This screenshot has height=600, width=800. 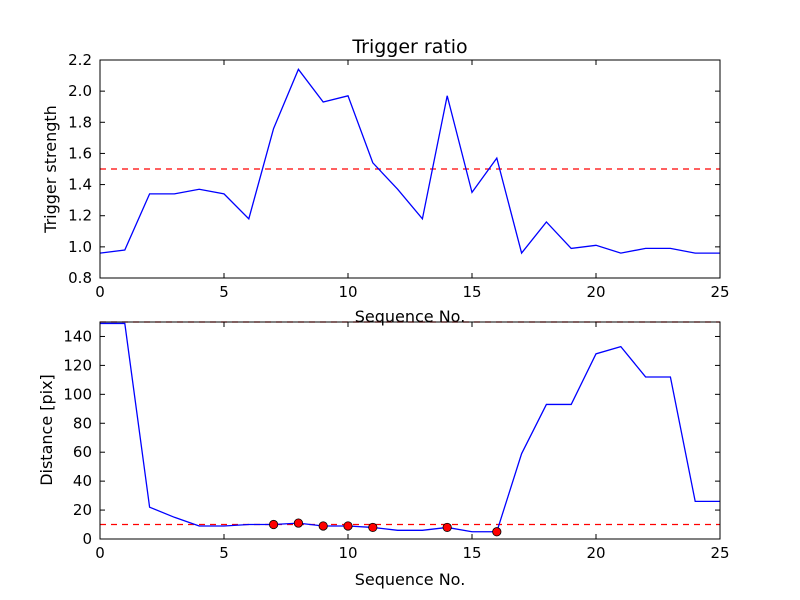 I want to click on distance-y-axis-label: Distance [pix], so click(x=46, y=430).